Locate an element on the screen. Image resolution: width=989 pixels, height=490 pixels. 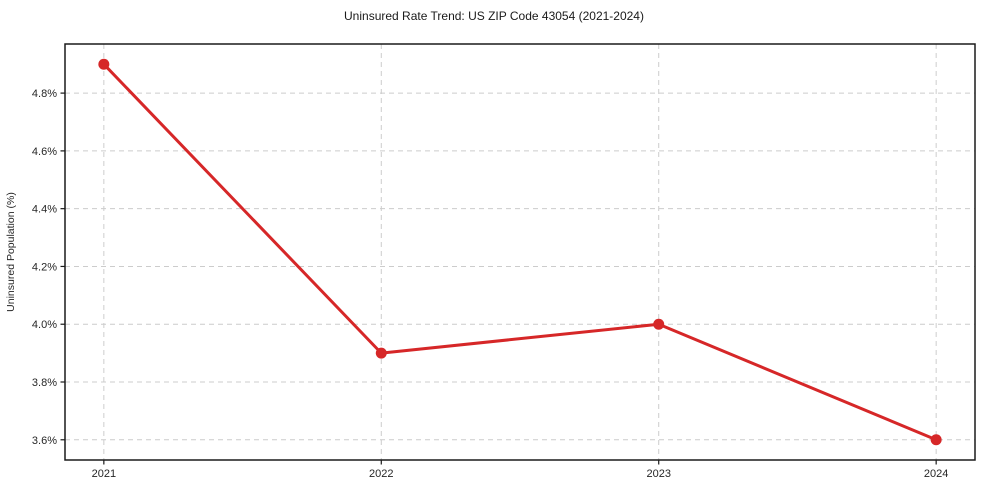
y-tick-label: 4.6% is located at coordinates (44, 152).